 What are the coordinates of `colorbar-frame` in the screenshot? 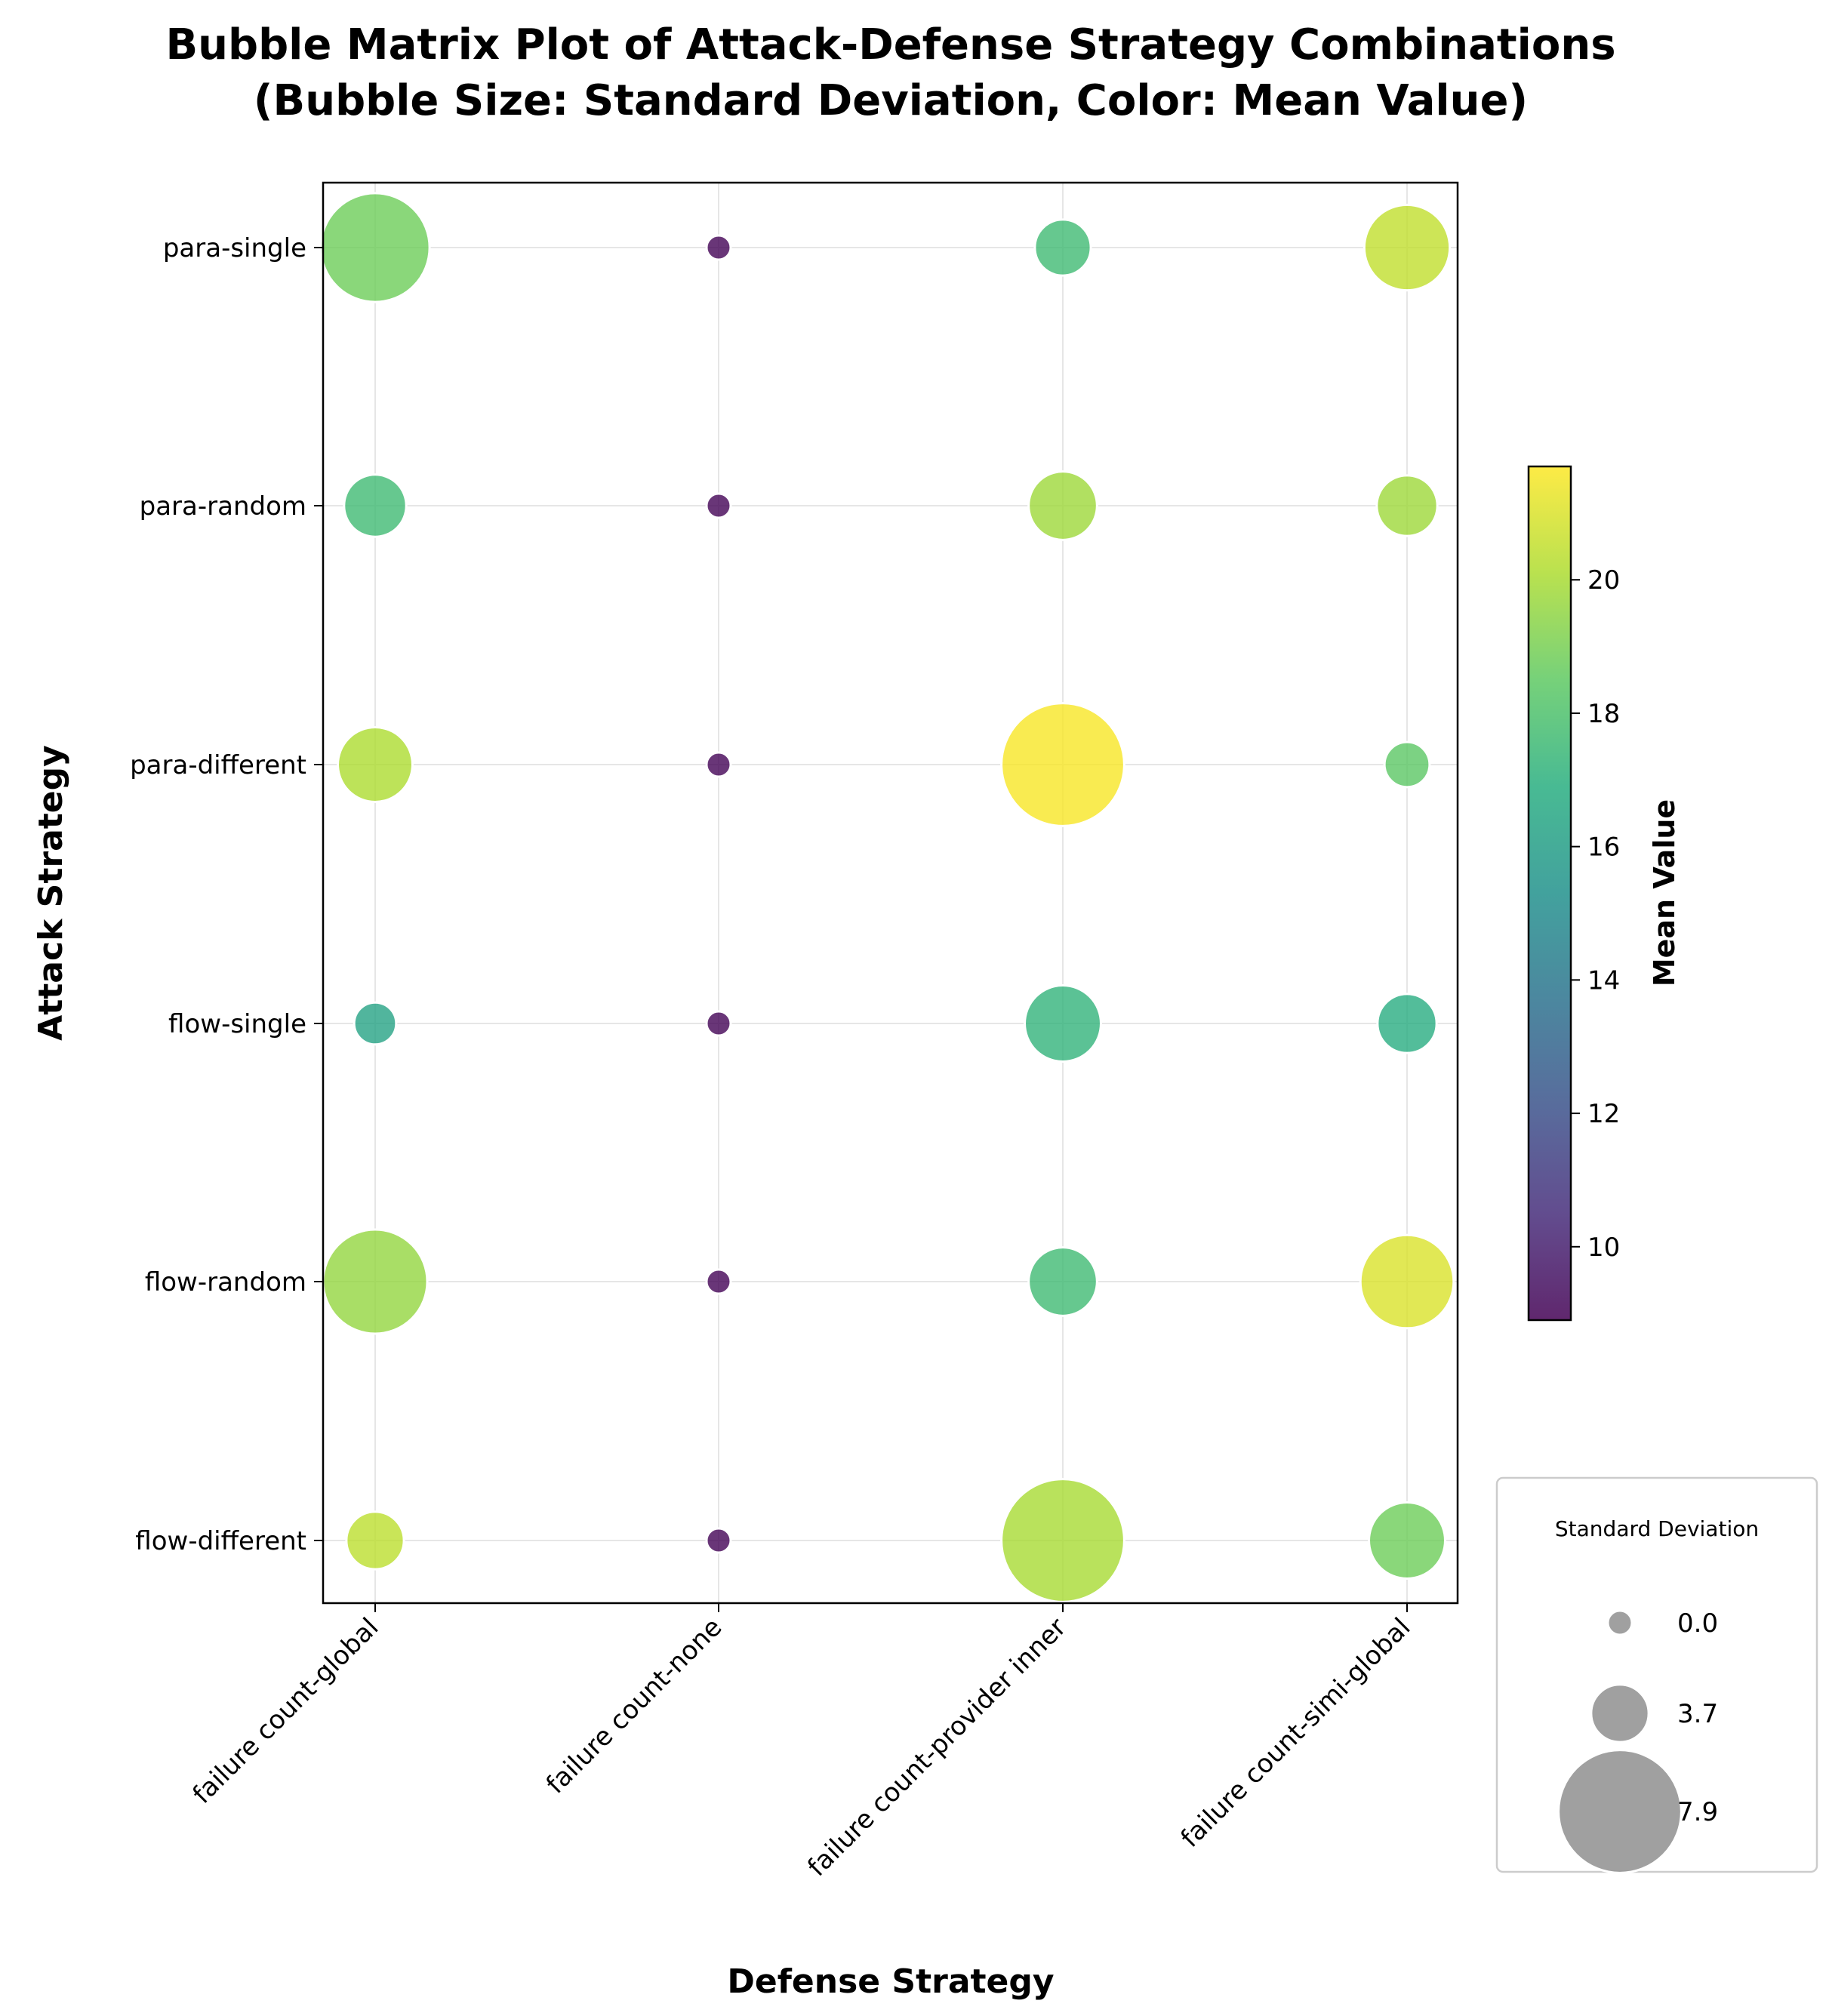 It's located at (1550, 893).